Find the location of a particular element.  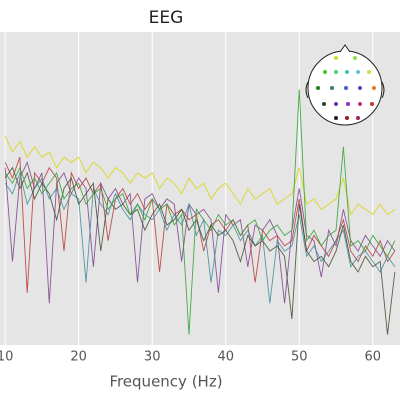

sensor-inset is located at coordinates (345, 85).